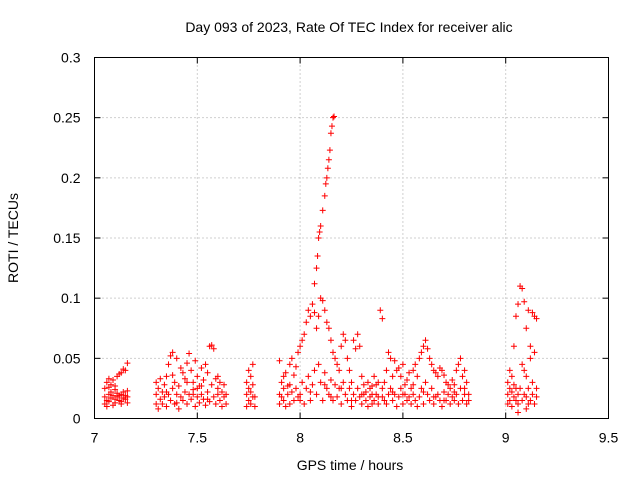  Describe the element at coordinates (95, 438) in the screenshot. I see `x-tick-label: 7` at that location.